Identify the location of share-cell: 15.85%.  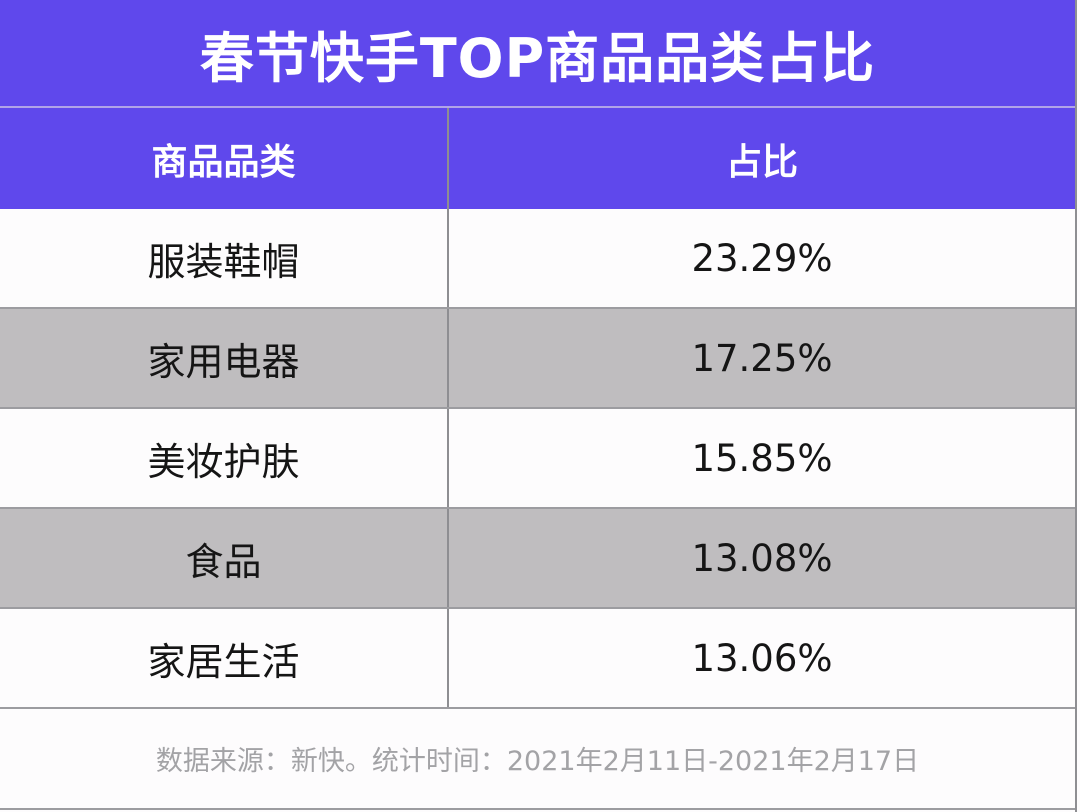
(762, 458).